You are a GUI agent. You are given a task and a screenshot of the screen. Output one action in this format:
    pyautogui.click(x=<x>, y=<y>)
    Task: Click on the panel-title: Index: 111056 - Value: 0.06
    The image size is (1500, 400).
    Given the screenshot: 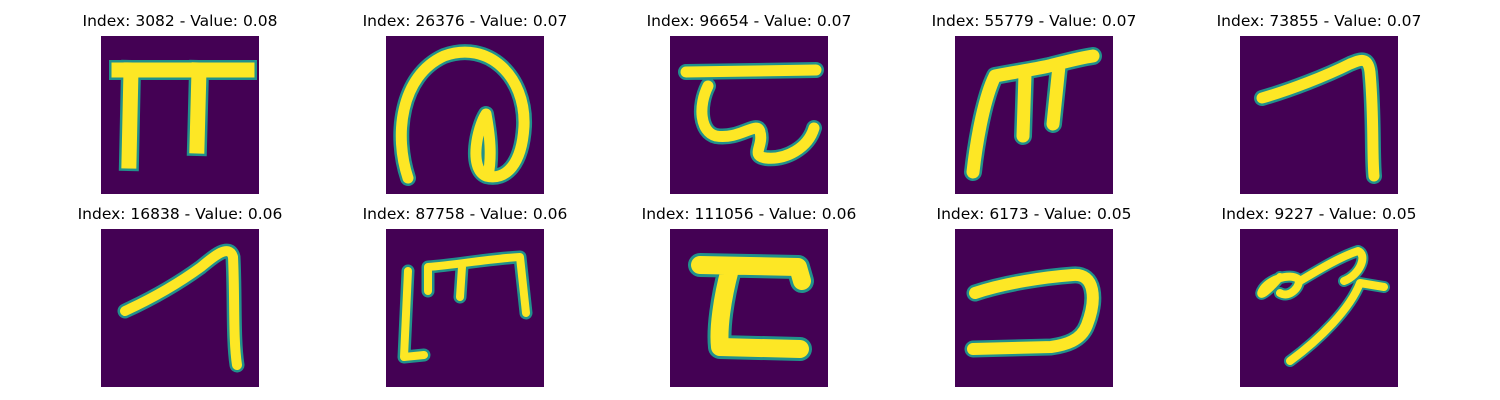 What is the action you would take?
    pyautogui.click(x=749, y=214)
    